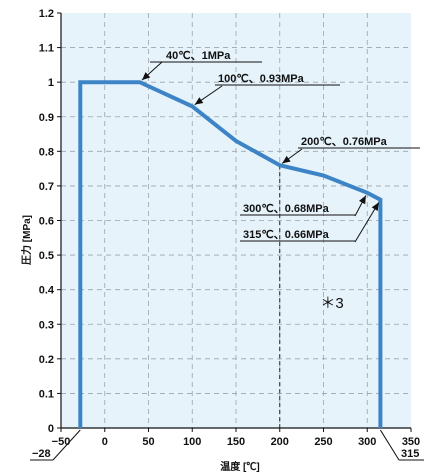  What do you see at coordinates (46, 152) in the screenshot?
I see `y-tick-label: 0.8` at bounding box center [46, 152].